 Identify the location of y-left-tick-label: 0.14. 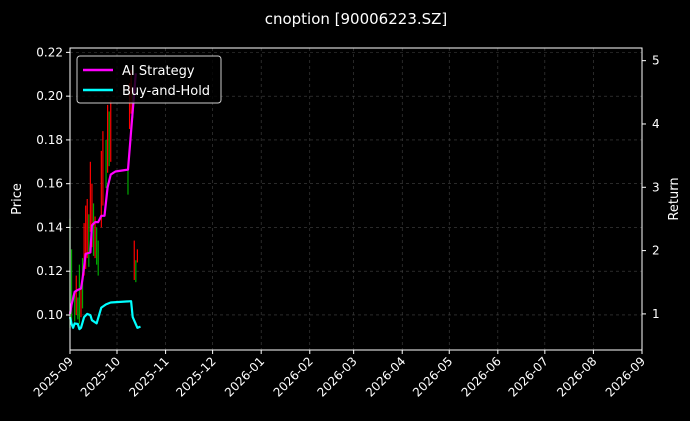
(49, 227).